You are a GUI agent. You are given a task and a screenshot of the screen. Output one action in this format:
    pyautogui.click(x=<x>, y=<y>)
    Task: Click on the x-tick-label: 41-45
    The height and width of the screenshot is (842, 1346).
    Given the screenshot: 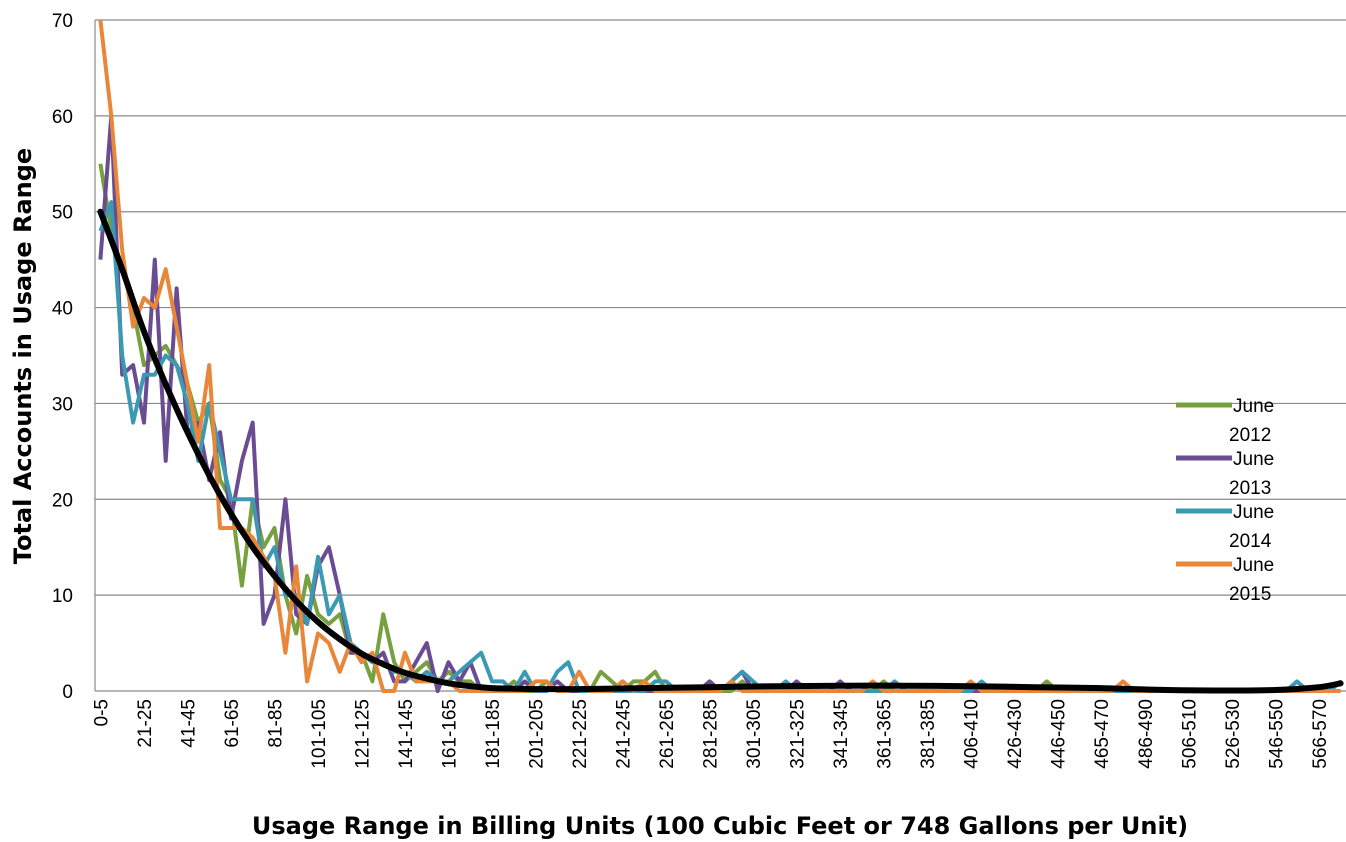 What is the action you would take?
    pyautogui.click(x=188, y=723)
    